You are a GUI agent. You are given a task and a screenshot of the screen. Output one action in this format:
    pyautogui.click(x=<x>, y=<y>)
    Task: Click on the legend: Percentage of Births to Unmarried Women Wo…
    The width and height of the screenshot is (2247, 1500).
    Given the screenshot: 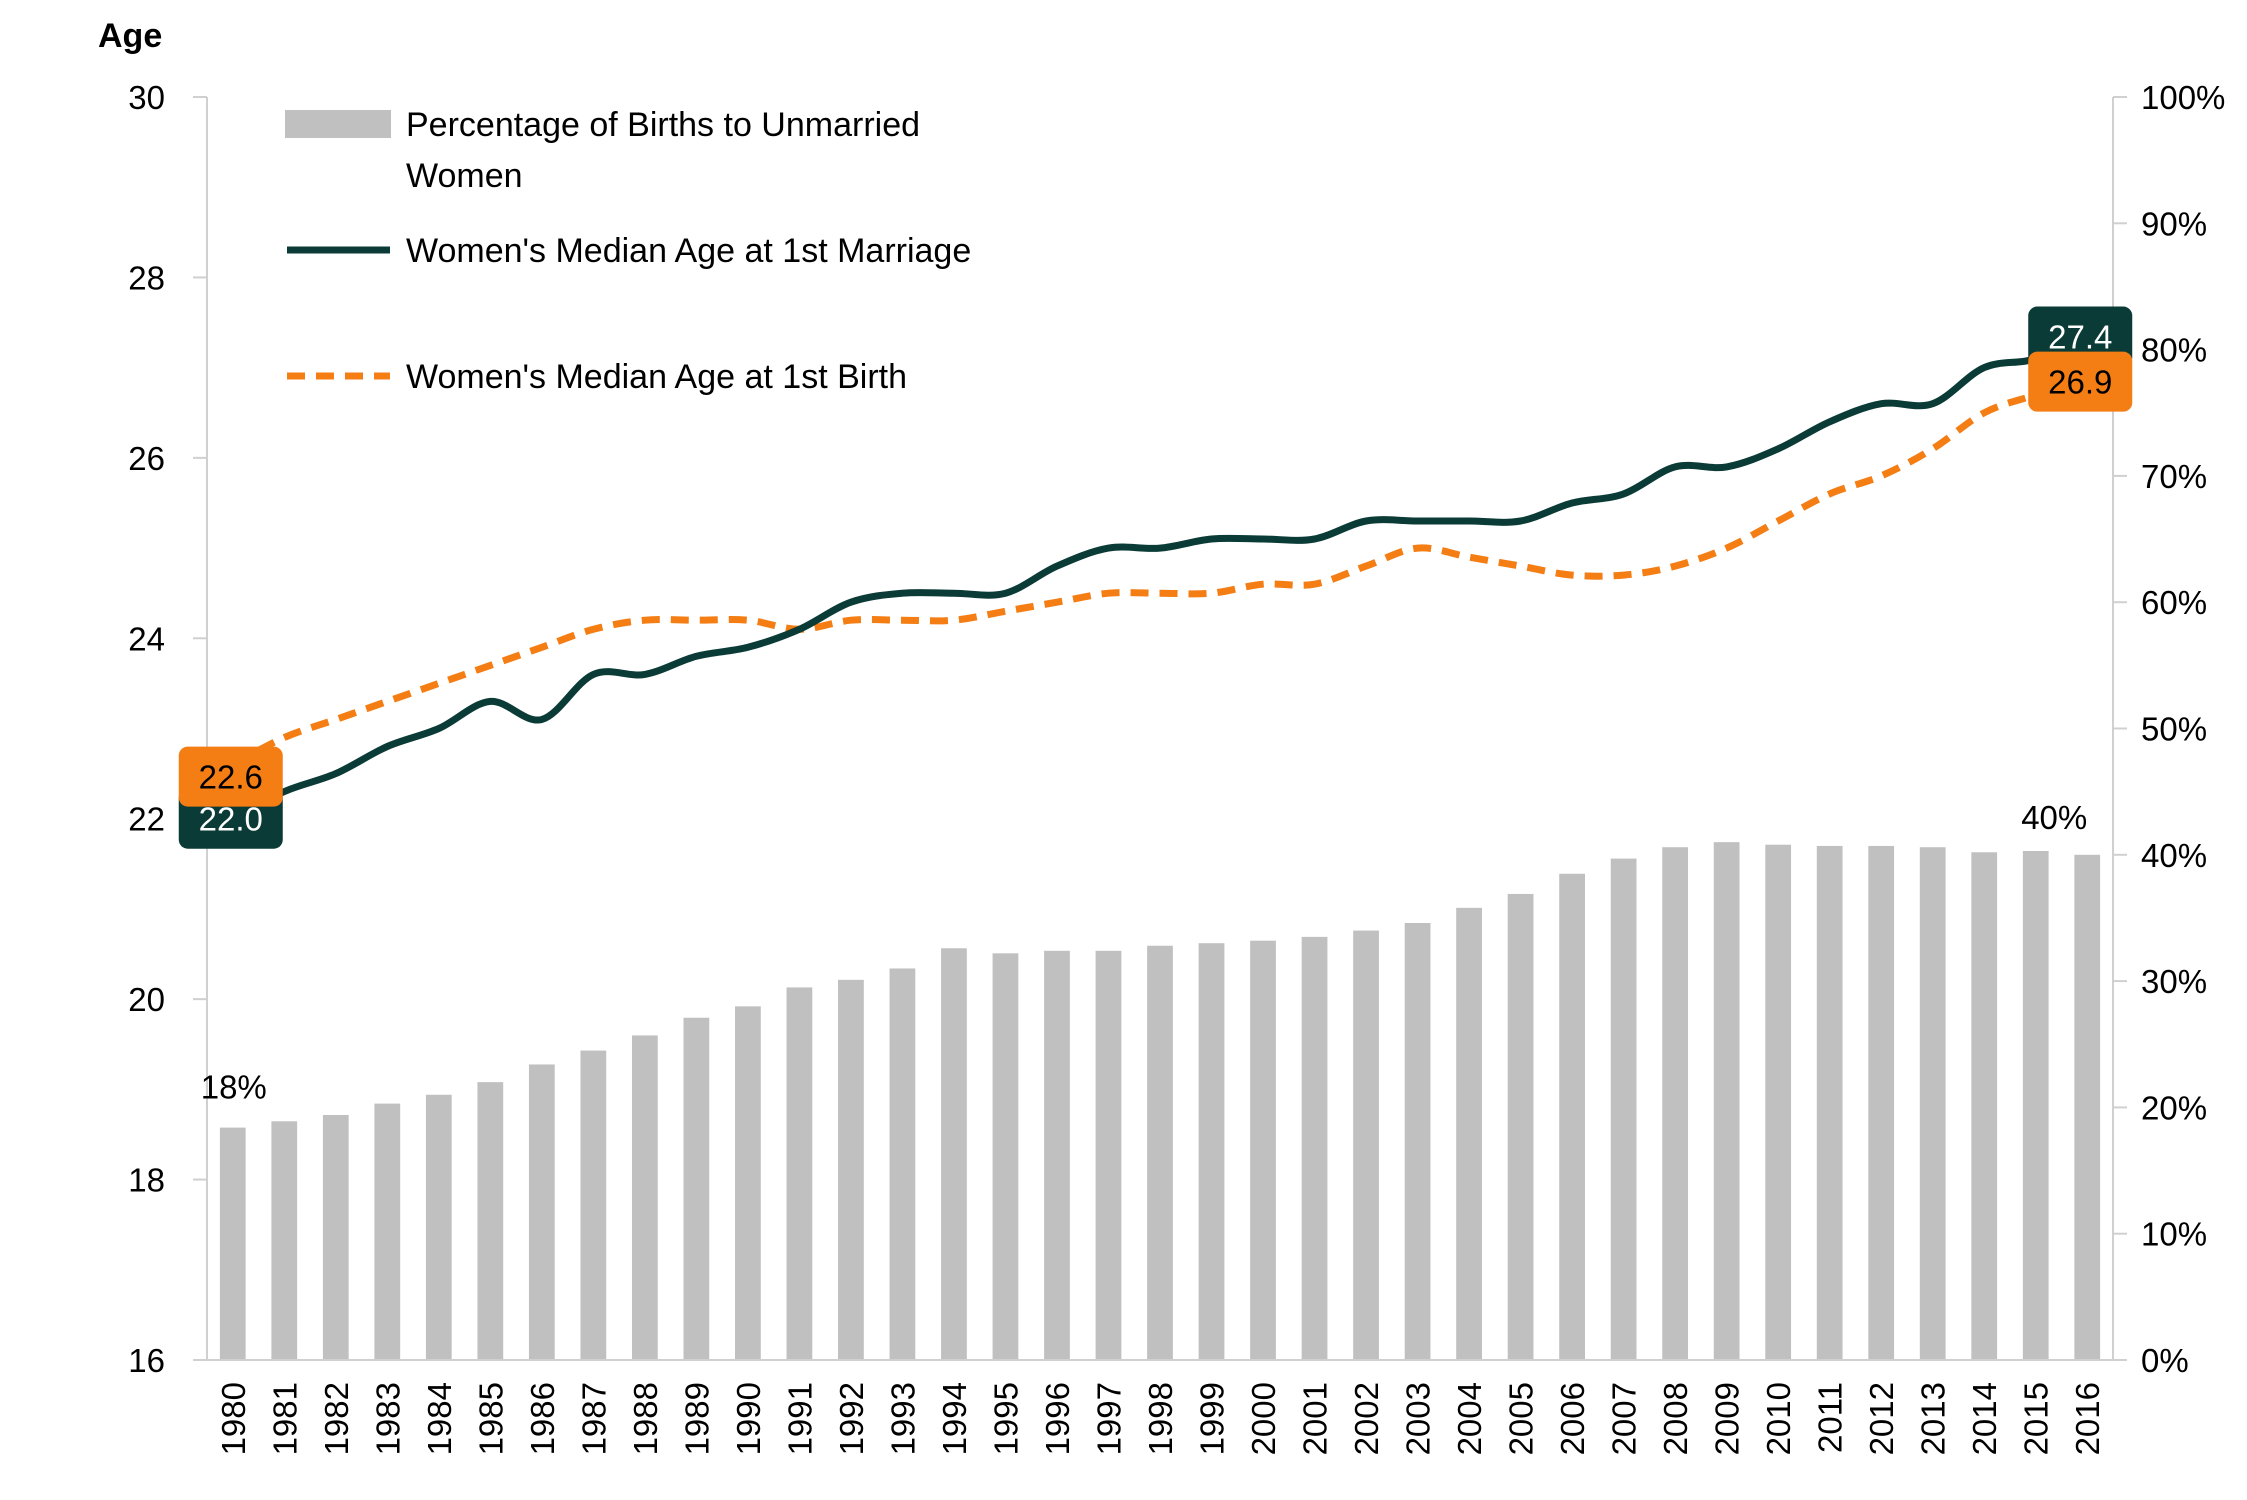 What is the action you would take?
    pyautogui.click(x=628, y=251)
    